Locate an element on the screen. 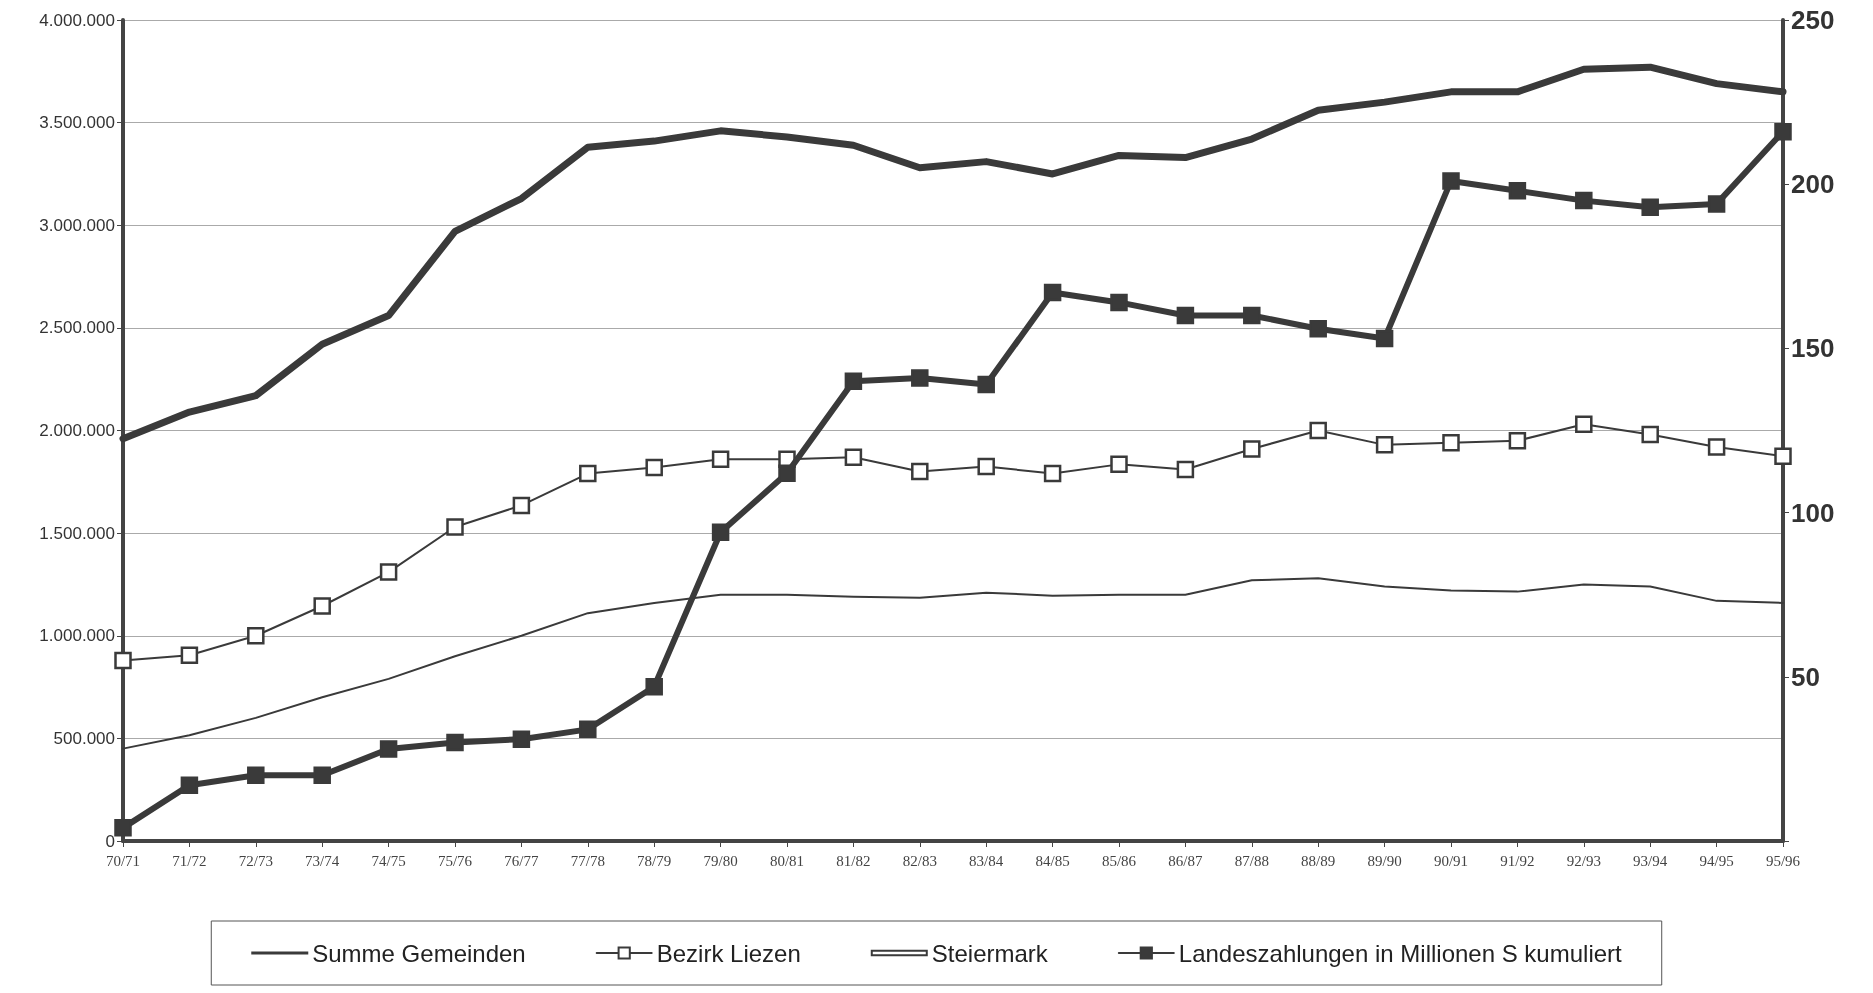 This screenshot has height=993, width=1873. y2-tick-label: 100 is located at coordinates (1813, 512).